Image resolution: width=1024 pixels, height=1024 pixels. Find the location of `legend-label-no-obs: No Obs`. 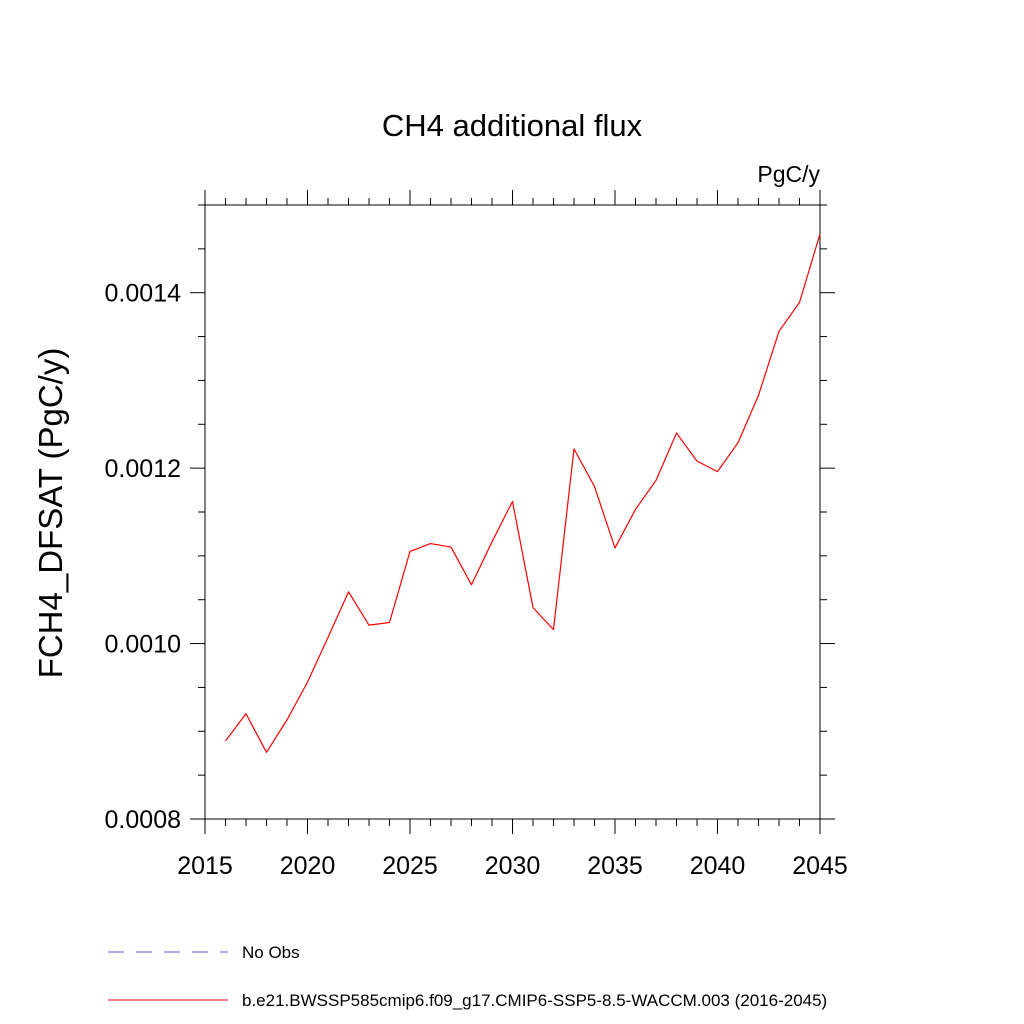

legend-label-no-obs: No Obs is located at coordinates (271, 952).